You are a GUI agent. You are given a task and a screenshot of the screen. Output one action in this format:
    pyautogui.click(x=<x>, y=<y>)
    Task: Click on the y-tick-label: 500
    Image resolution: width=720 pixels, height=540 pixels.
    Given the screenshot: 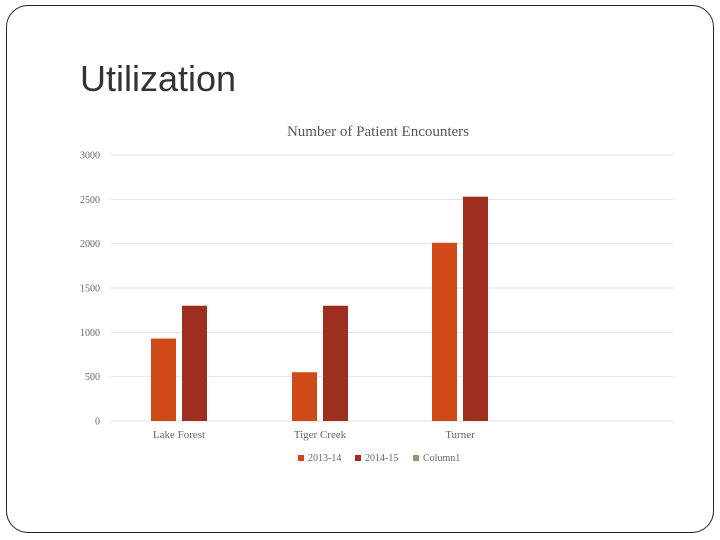 What is the action you would take?
    pyautogui.click(x=92, y=377)
    